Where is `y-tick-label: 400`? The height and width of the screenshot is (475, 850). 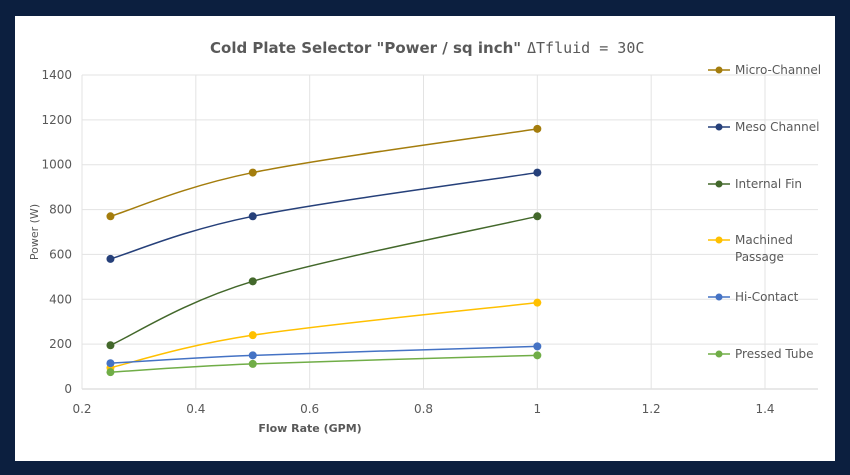 y-tick-label: 400 is located at coordinates (60, 299).